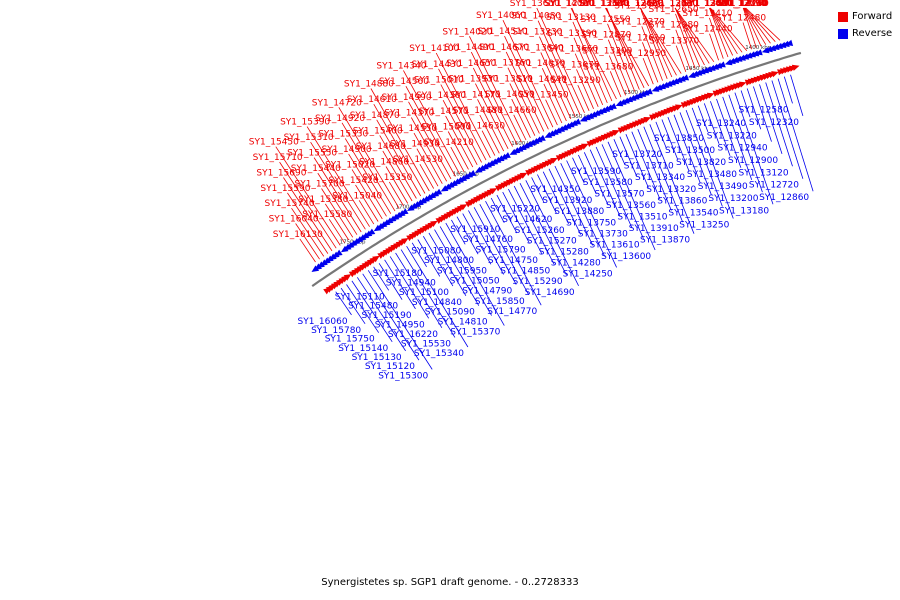 Image resolution: width=900 pixels, height=600 pixels. I want to click on reverse-gene-label: SY1_14940, so click(411, 283).